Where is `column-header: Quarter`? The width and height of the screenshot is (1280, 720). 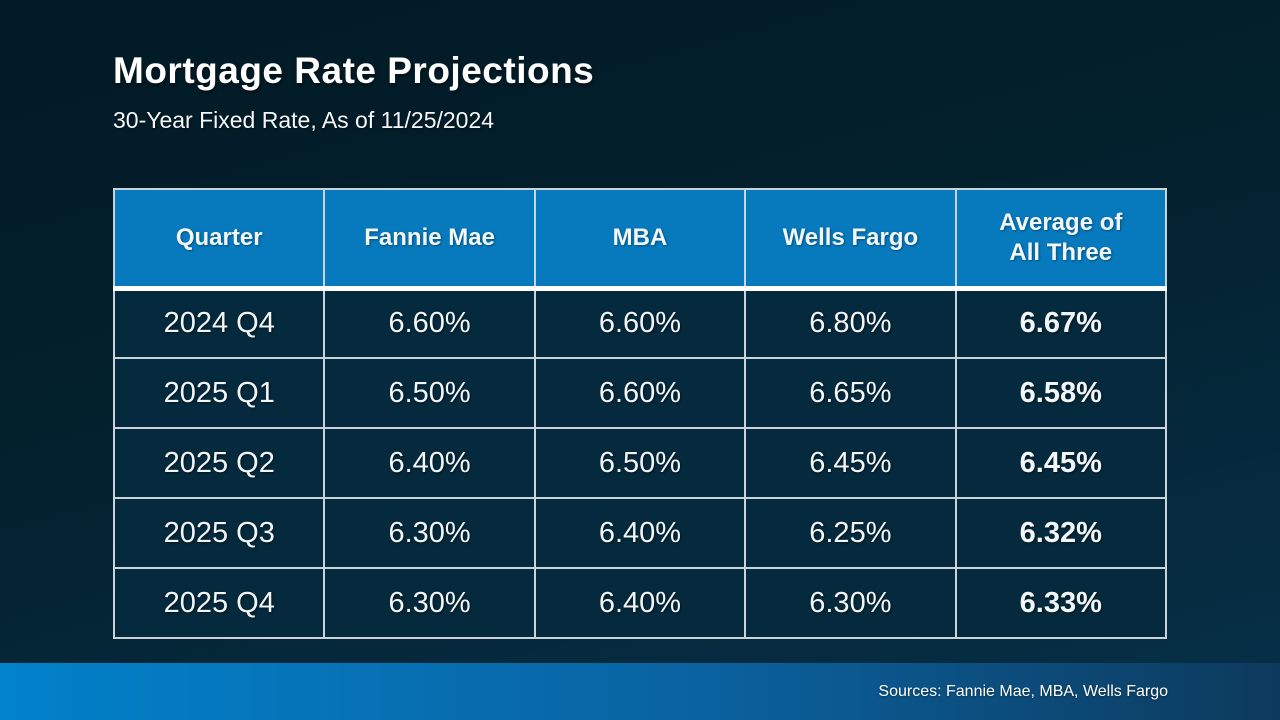 column-header: Quarter is located at coordinates (219, 239).